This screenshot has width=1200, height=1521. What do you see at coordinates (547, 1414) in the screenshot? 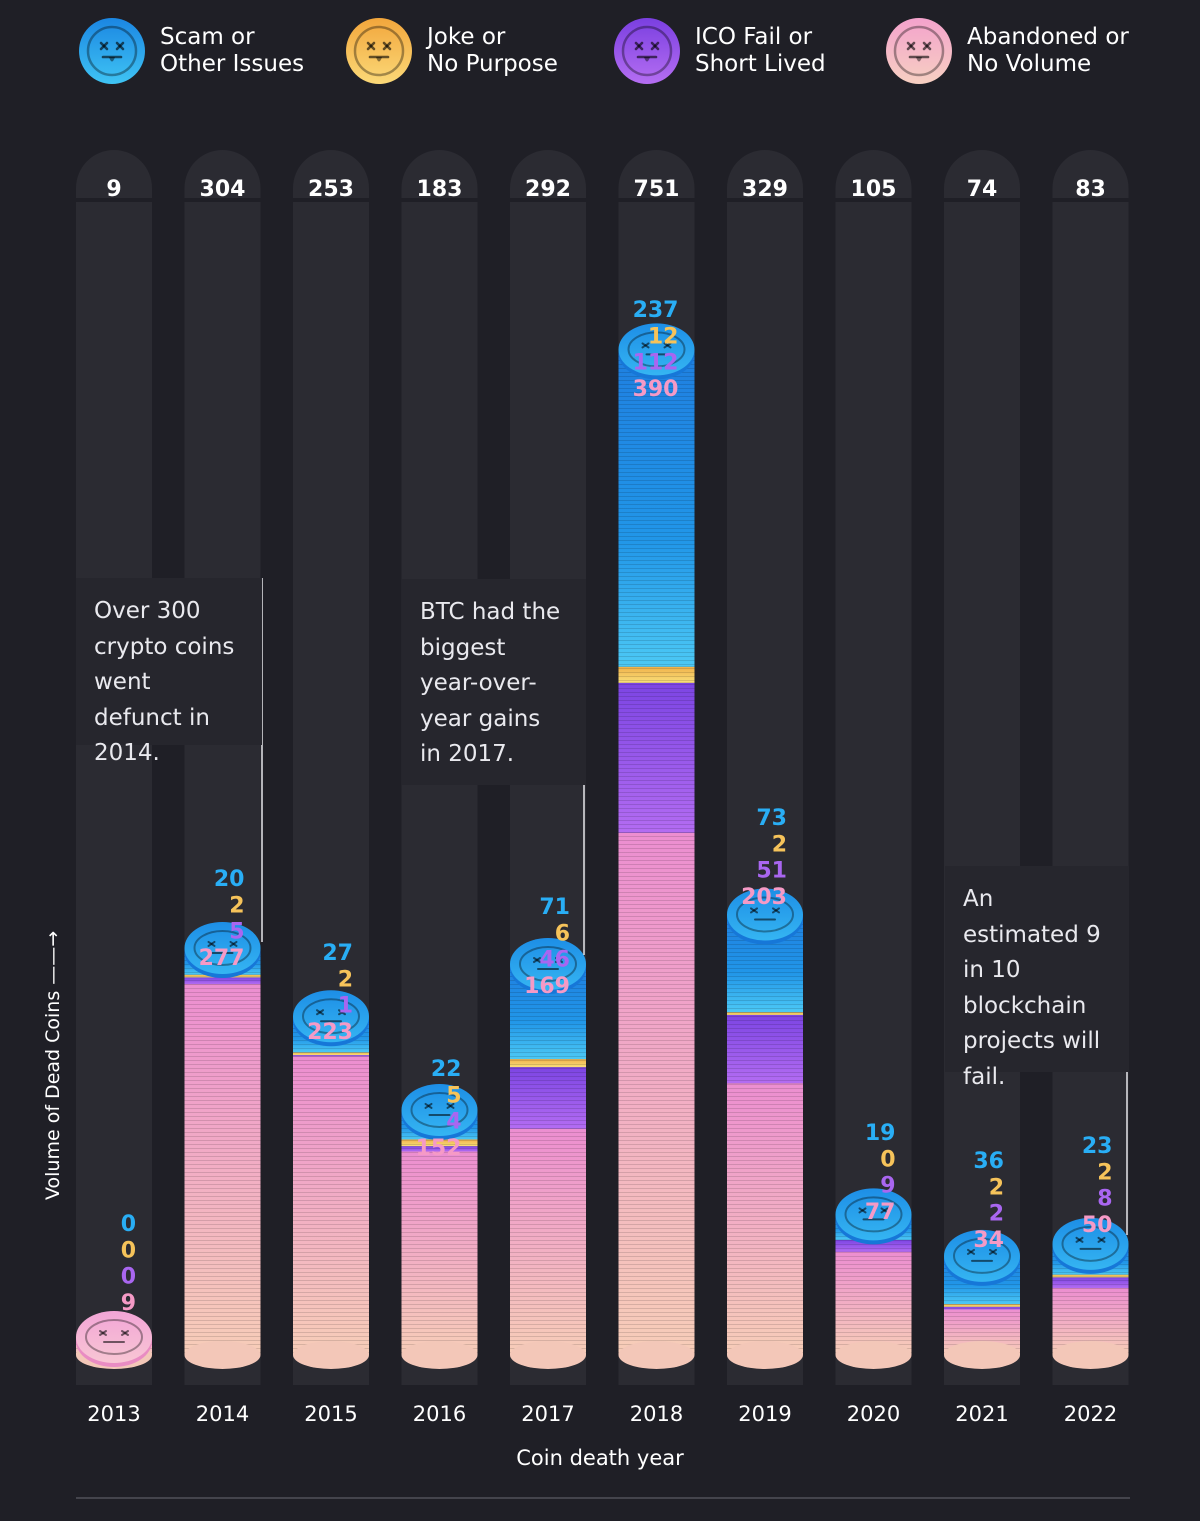
I see `year-label-2017: 2017` at bounding box center [547, 1414].